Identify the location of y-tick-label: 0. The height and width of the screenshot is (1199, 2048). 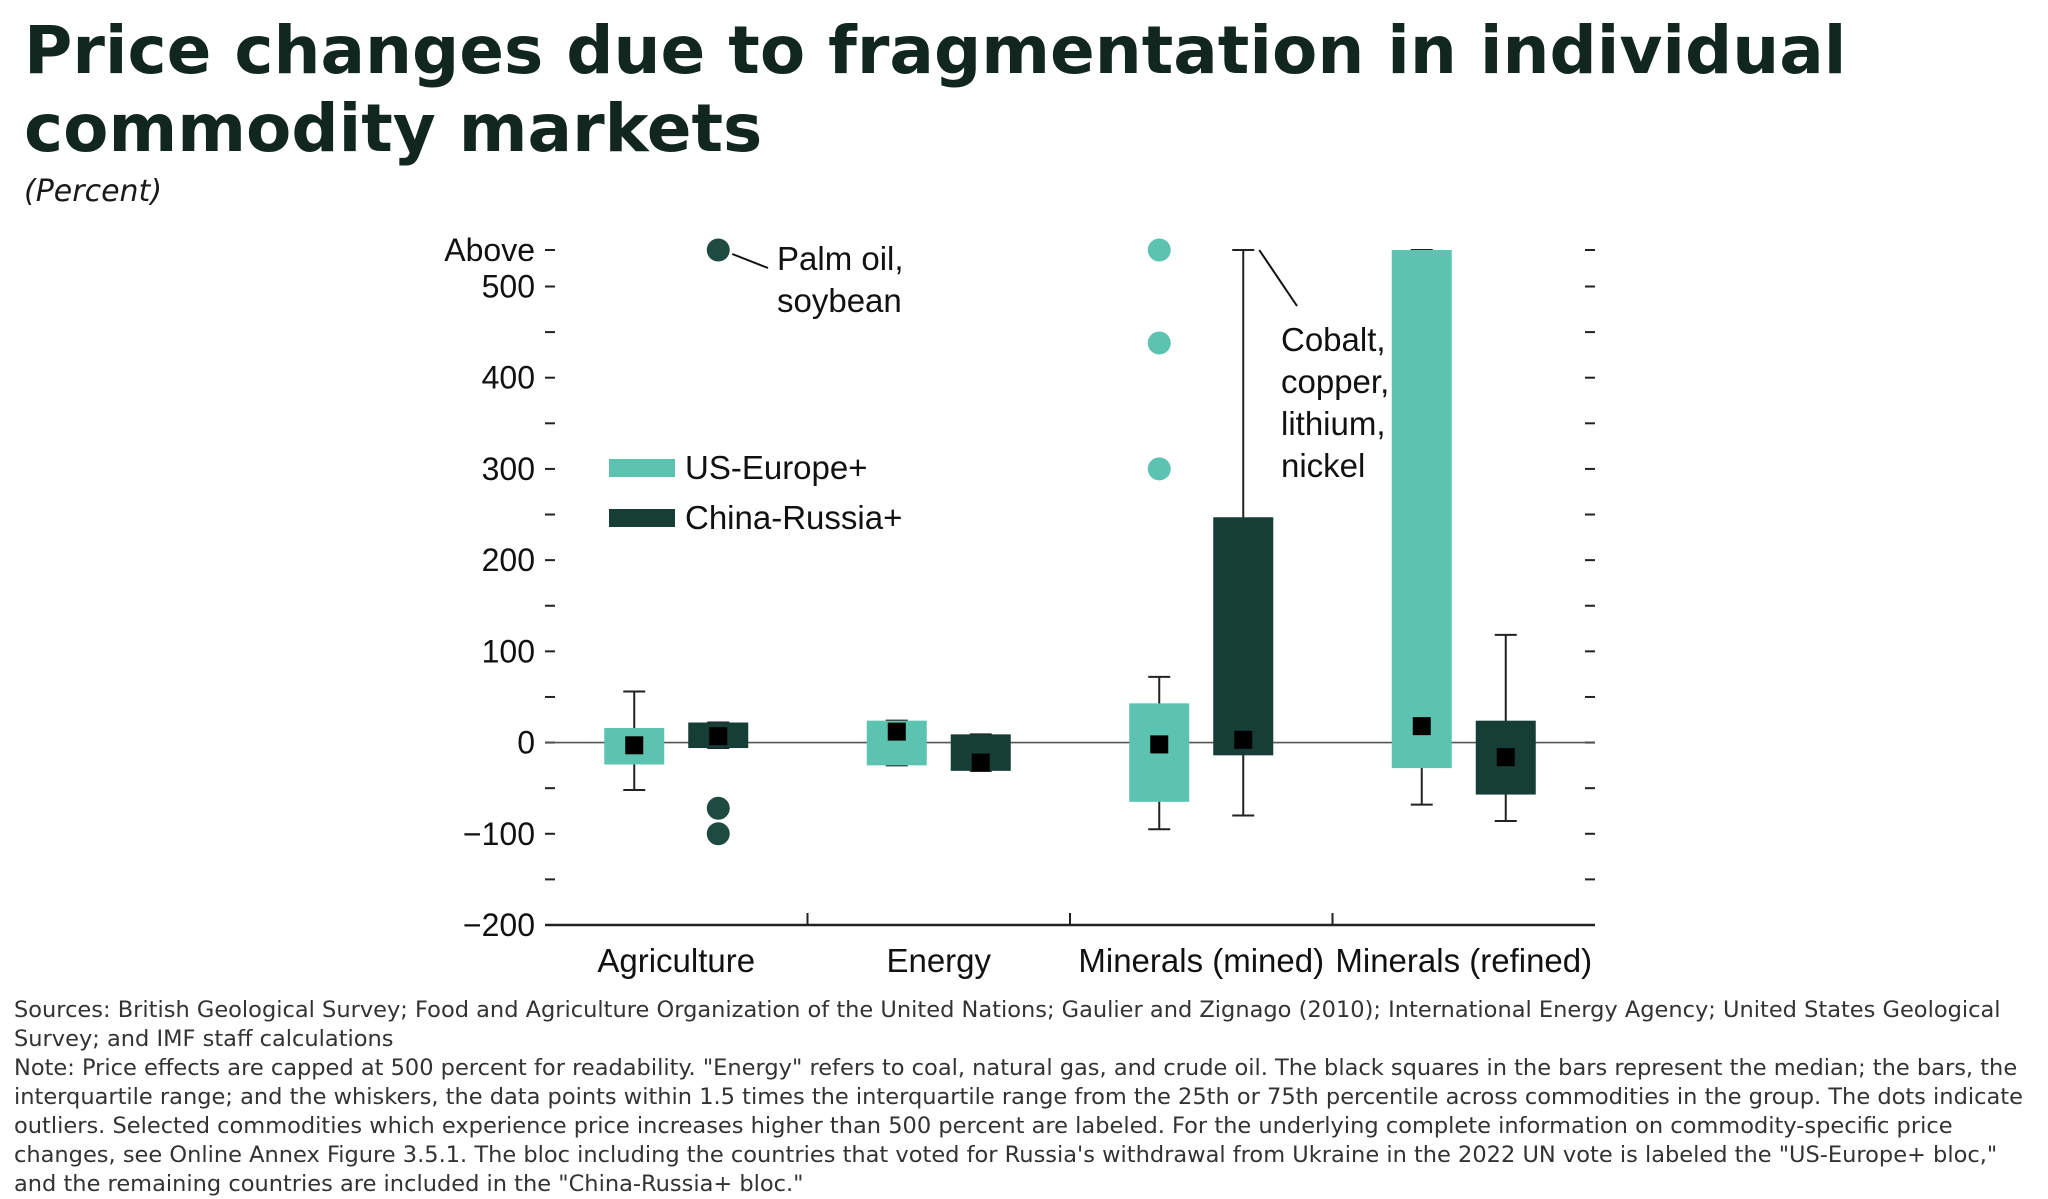
(526, 743).